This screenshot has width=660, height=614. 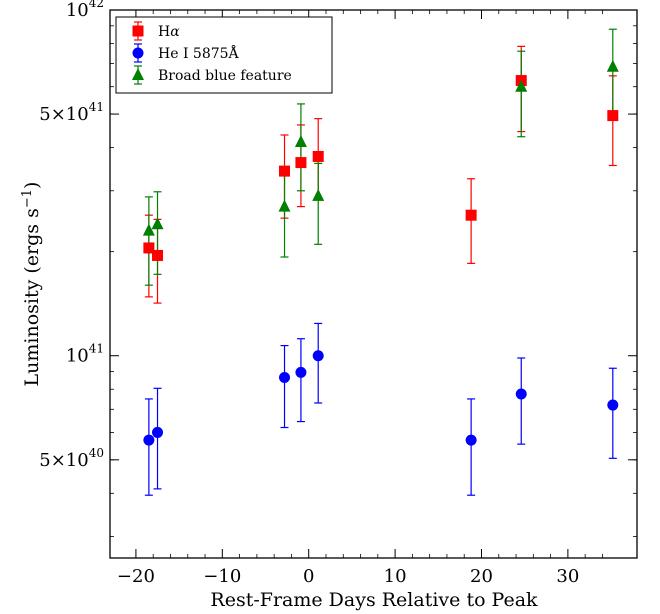 I want to click on y-tick-label: 1042, so click(x=85, y=10).